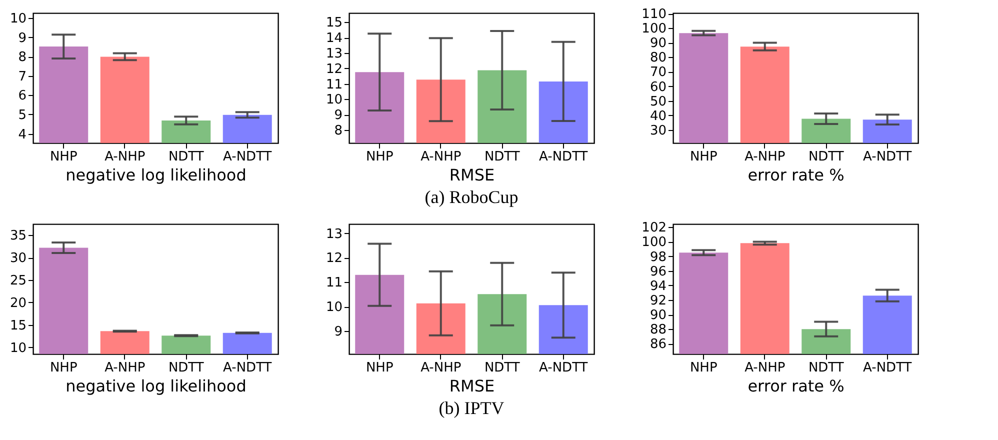 This screenshot has width=998, height=440. What do you see at coordinates (471, 408) in the screenshot?
I see `text: (b) IPTV` at bounding box center [471, 408].